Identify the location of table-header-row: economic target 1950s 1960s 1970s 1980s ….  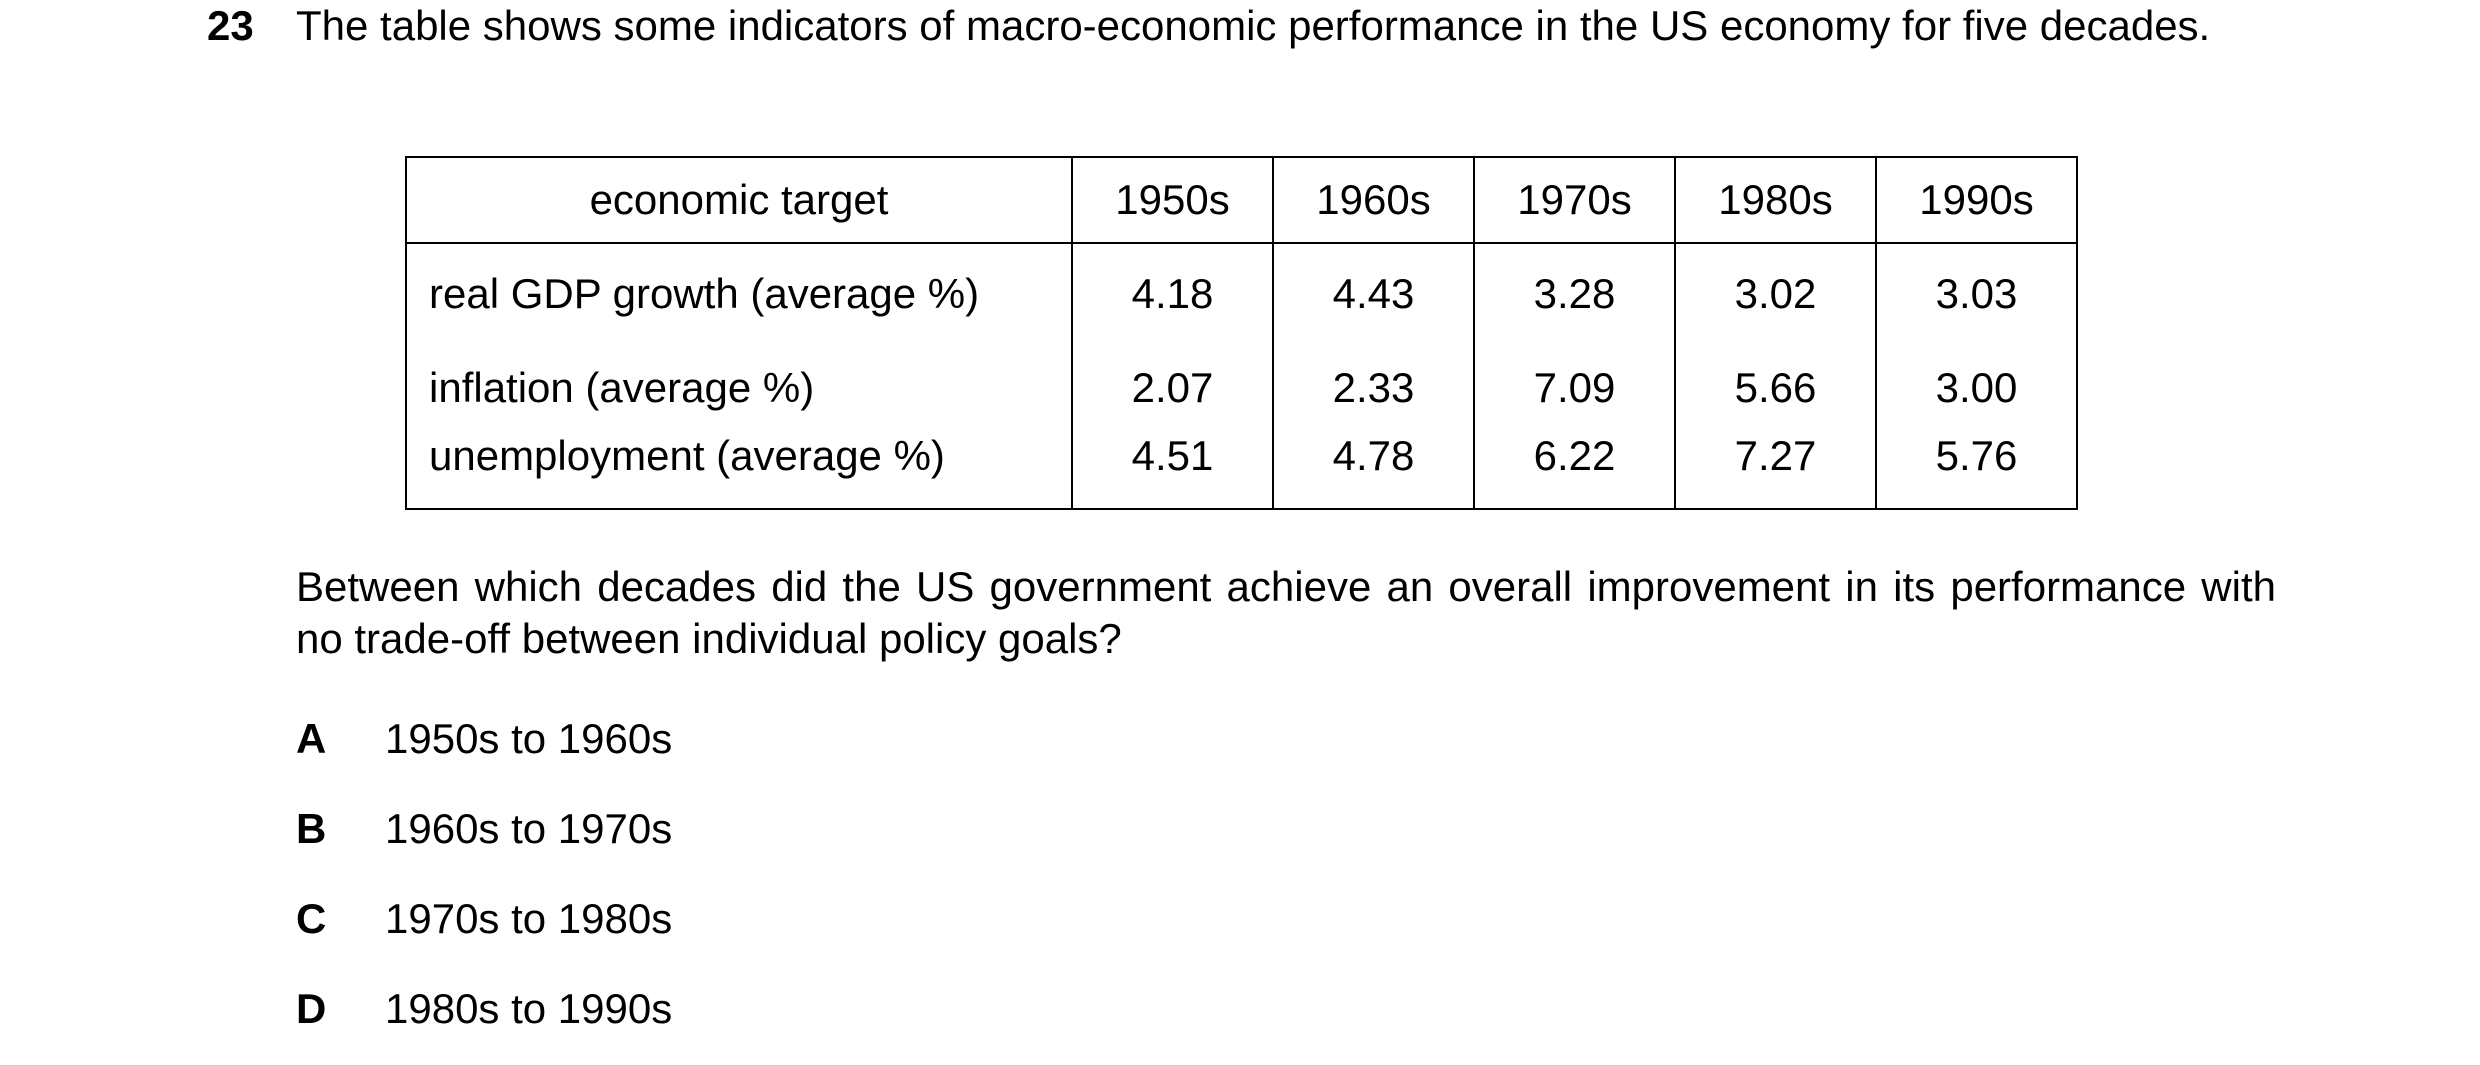
(1241, 200).